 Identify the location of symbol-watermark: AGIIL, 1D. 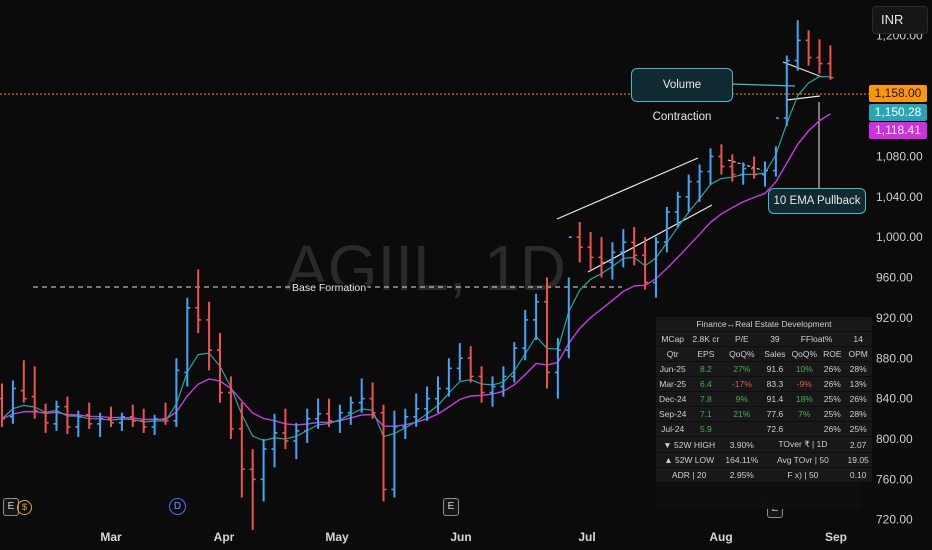
(425, 268).